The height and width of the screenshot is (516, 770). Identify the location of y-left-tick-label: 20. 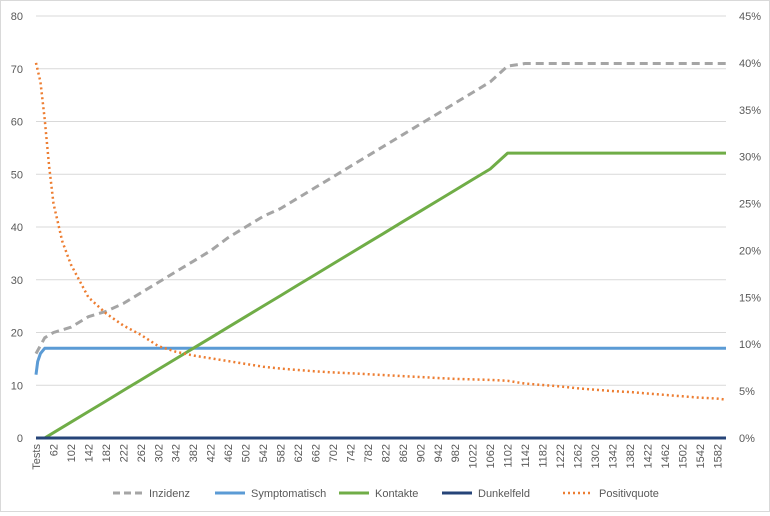
(17, 334).